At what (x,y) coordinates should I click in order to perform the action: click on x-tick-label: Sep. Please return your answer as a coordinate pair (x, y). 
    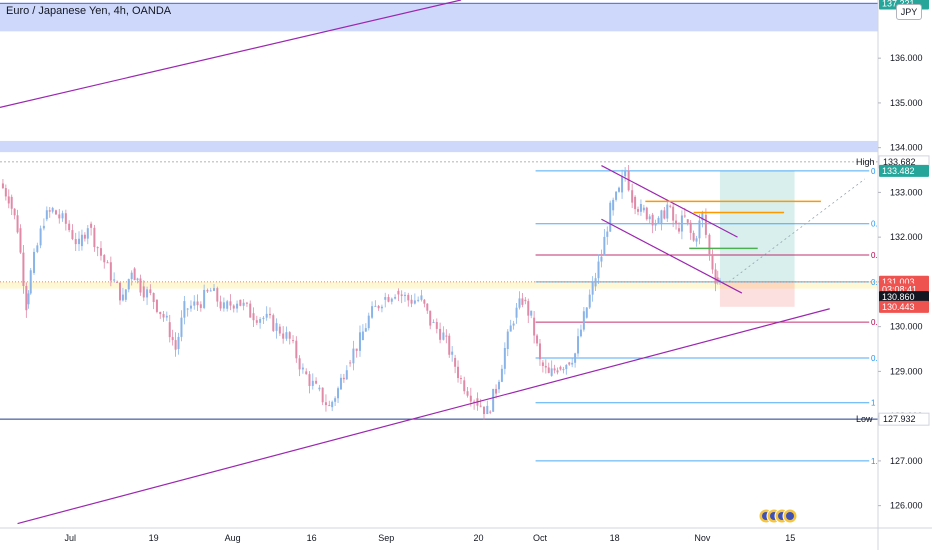
    Looking at the image, I should click on (386, 538).